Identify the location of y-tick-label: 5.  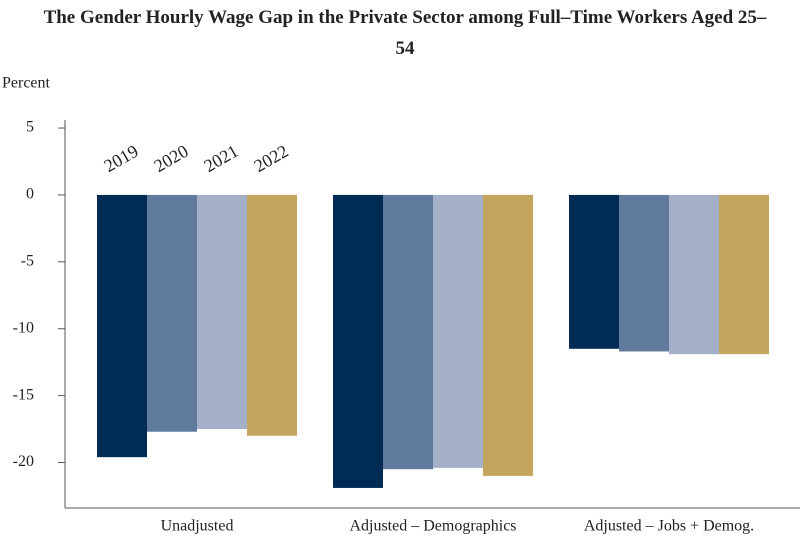
(30, 127).